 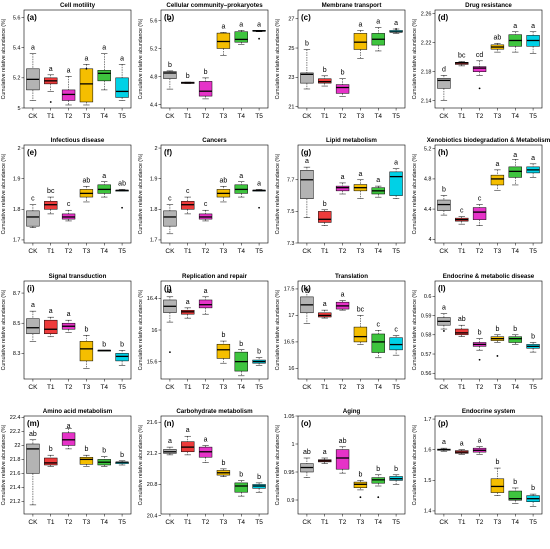 What do you see at coordinates (15, 418) in the screenshot?
I see `y-tick-label: 22.4` at bounding box center [15, 418].